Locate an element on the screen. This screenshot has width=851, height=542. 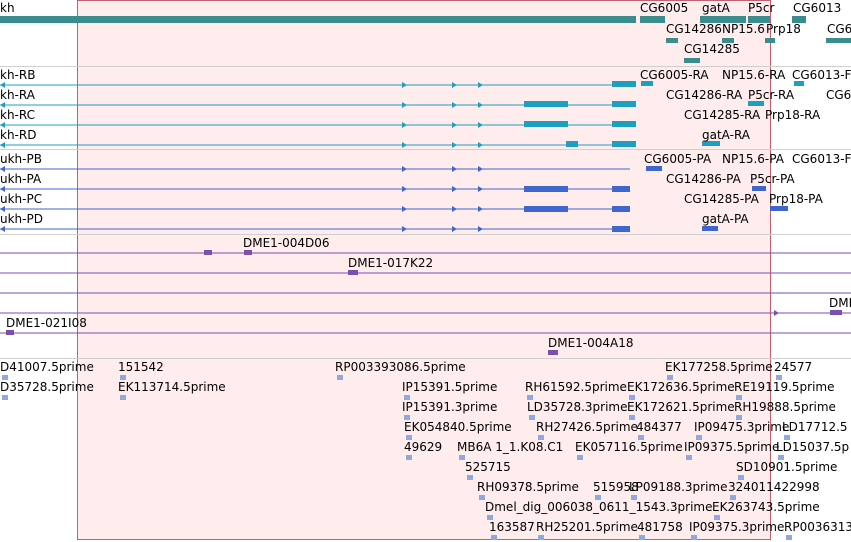
gene-label: CG6005 is located at coordinates (664, 8).